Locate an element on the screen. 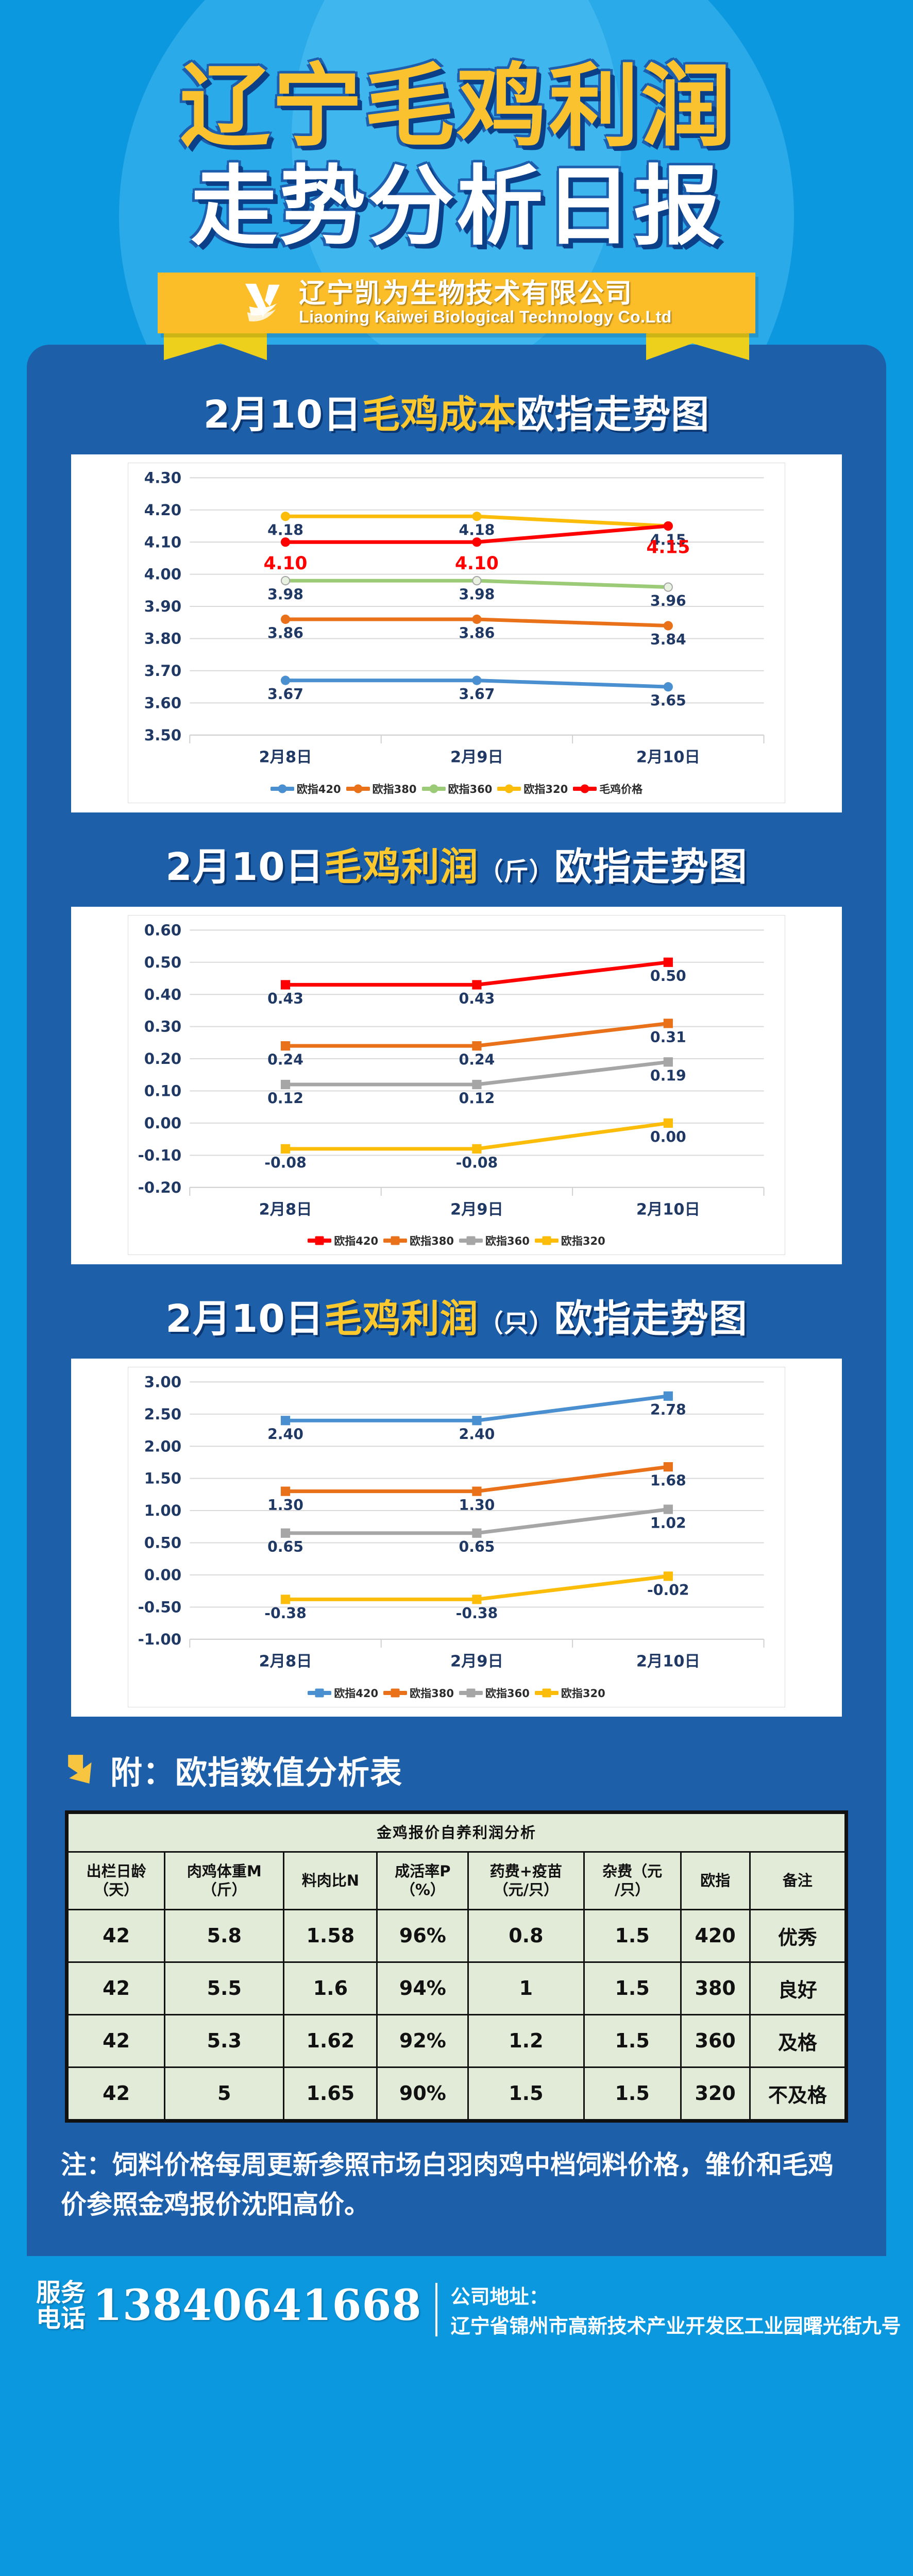  service-phone: 服务 电话 13840641668 is located at coordinates (229, 2305).